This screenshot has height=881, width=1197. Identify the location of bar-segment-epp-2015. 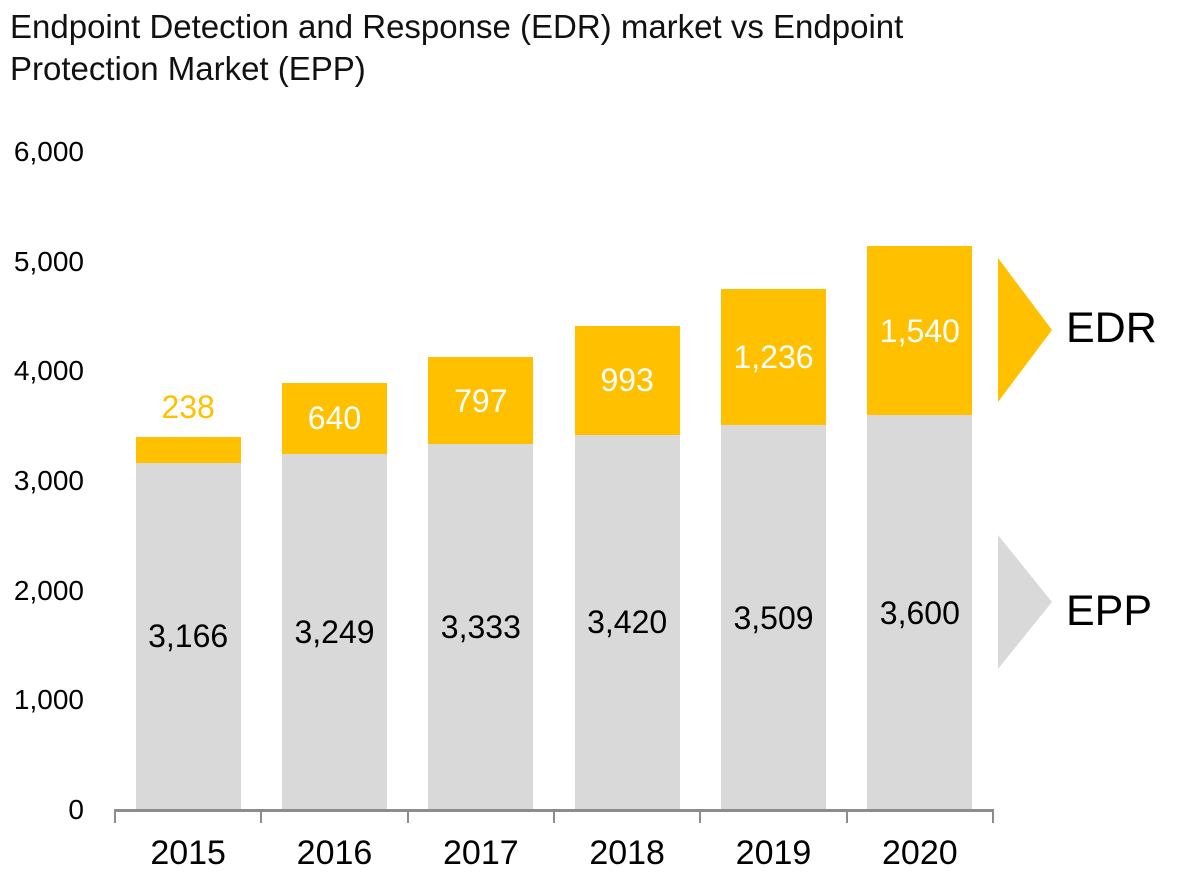
(188, 636).